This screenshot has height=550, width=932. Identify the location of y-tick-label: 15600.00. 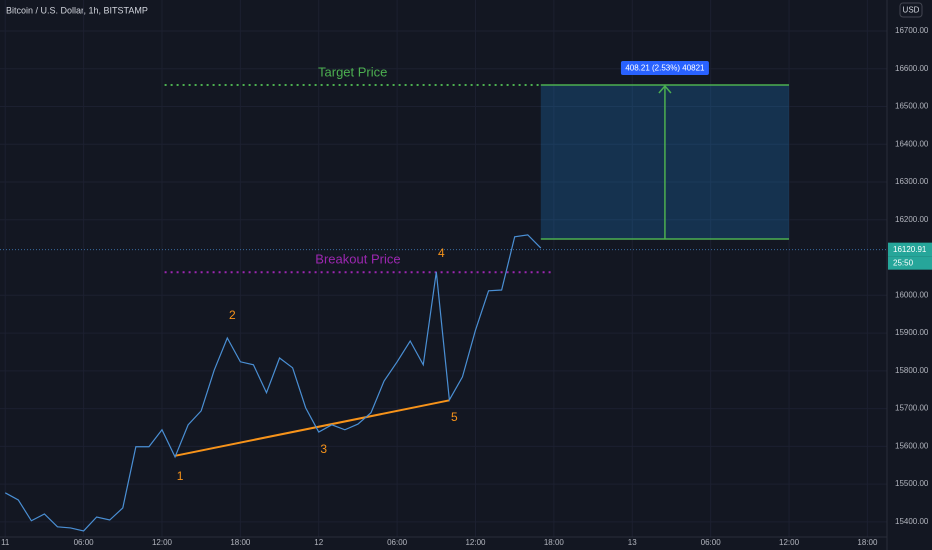
(912, 445).